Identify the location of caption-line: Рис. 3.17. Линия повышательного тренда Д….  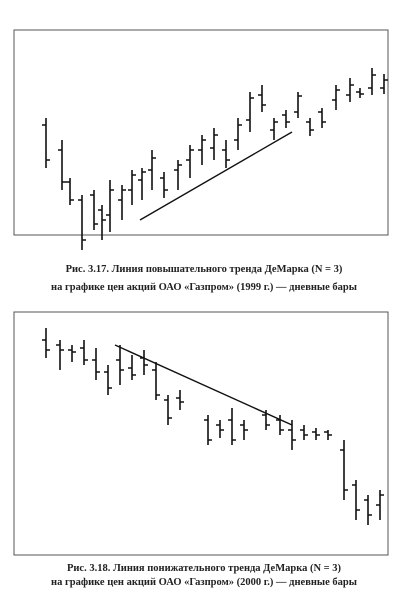
(204, 269).